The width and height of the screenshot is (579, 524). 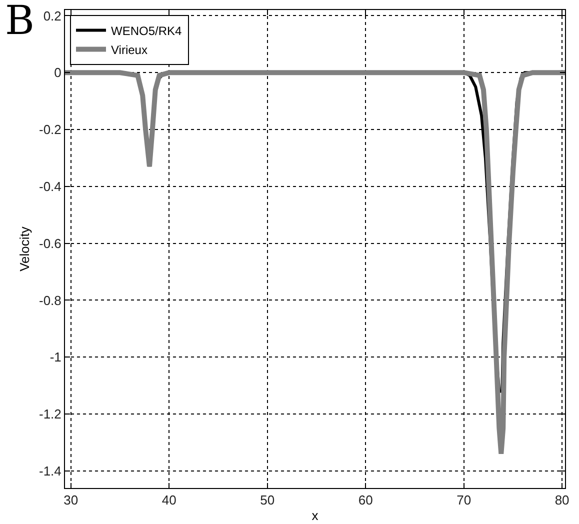 I want to click on y-tick-label: -1.4, so click(x=50, y=470).